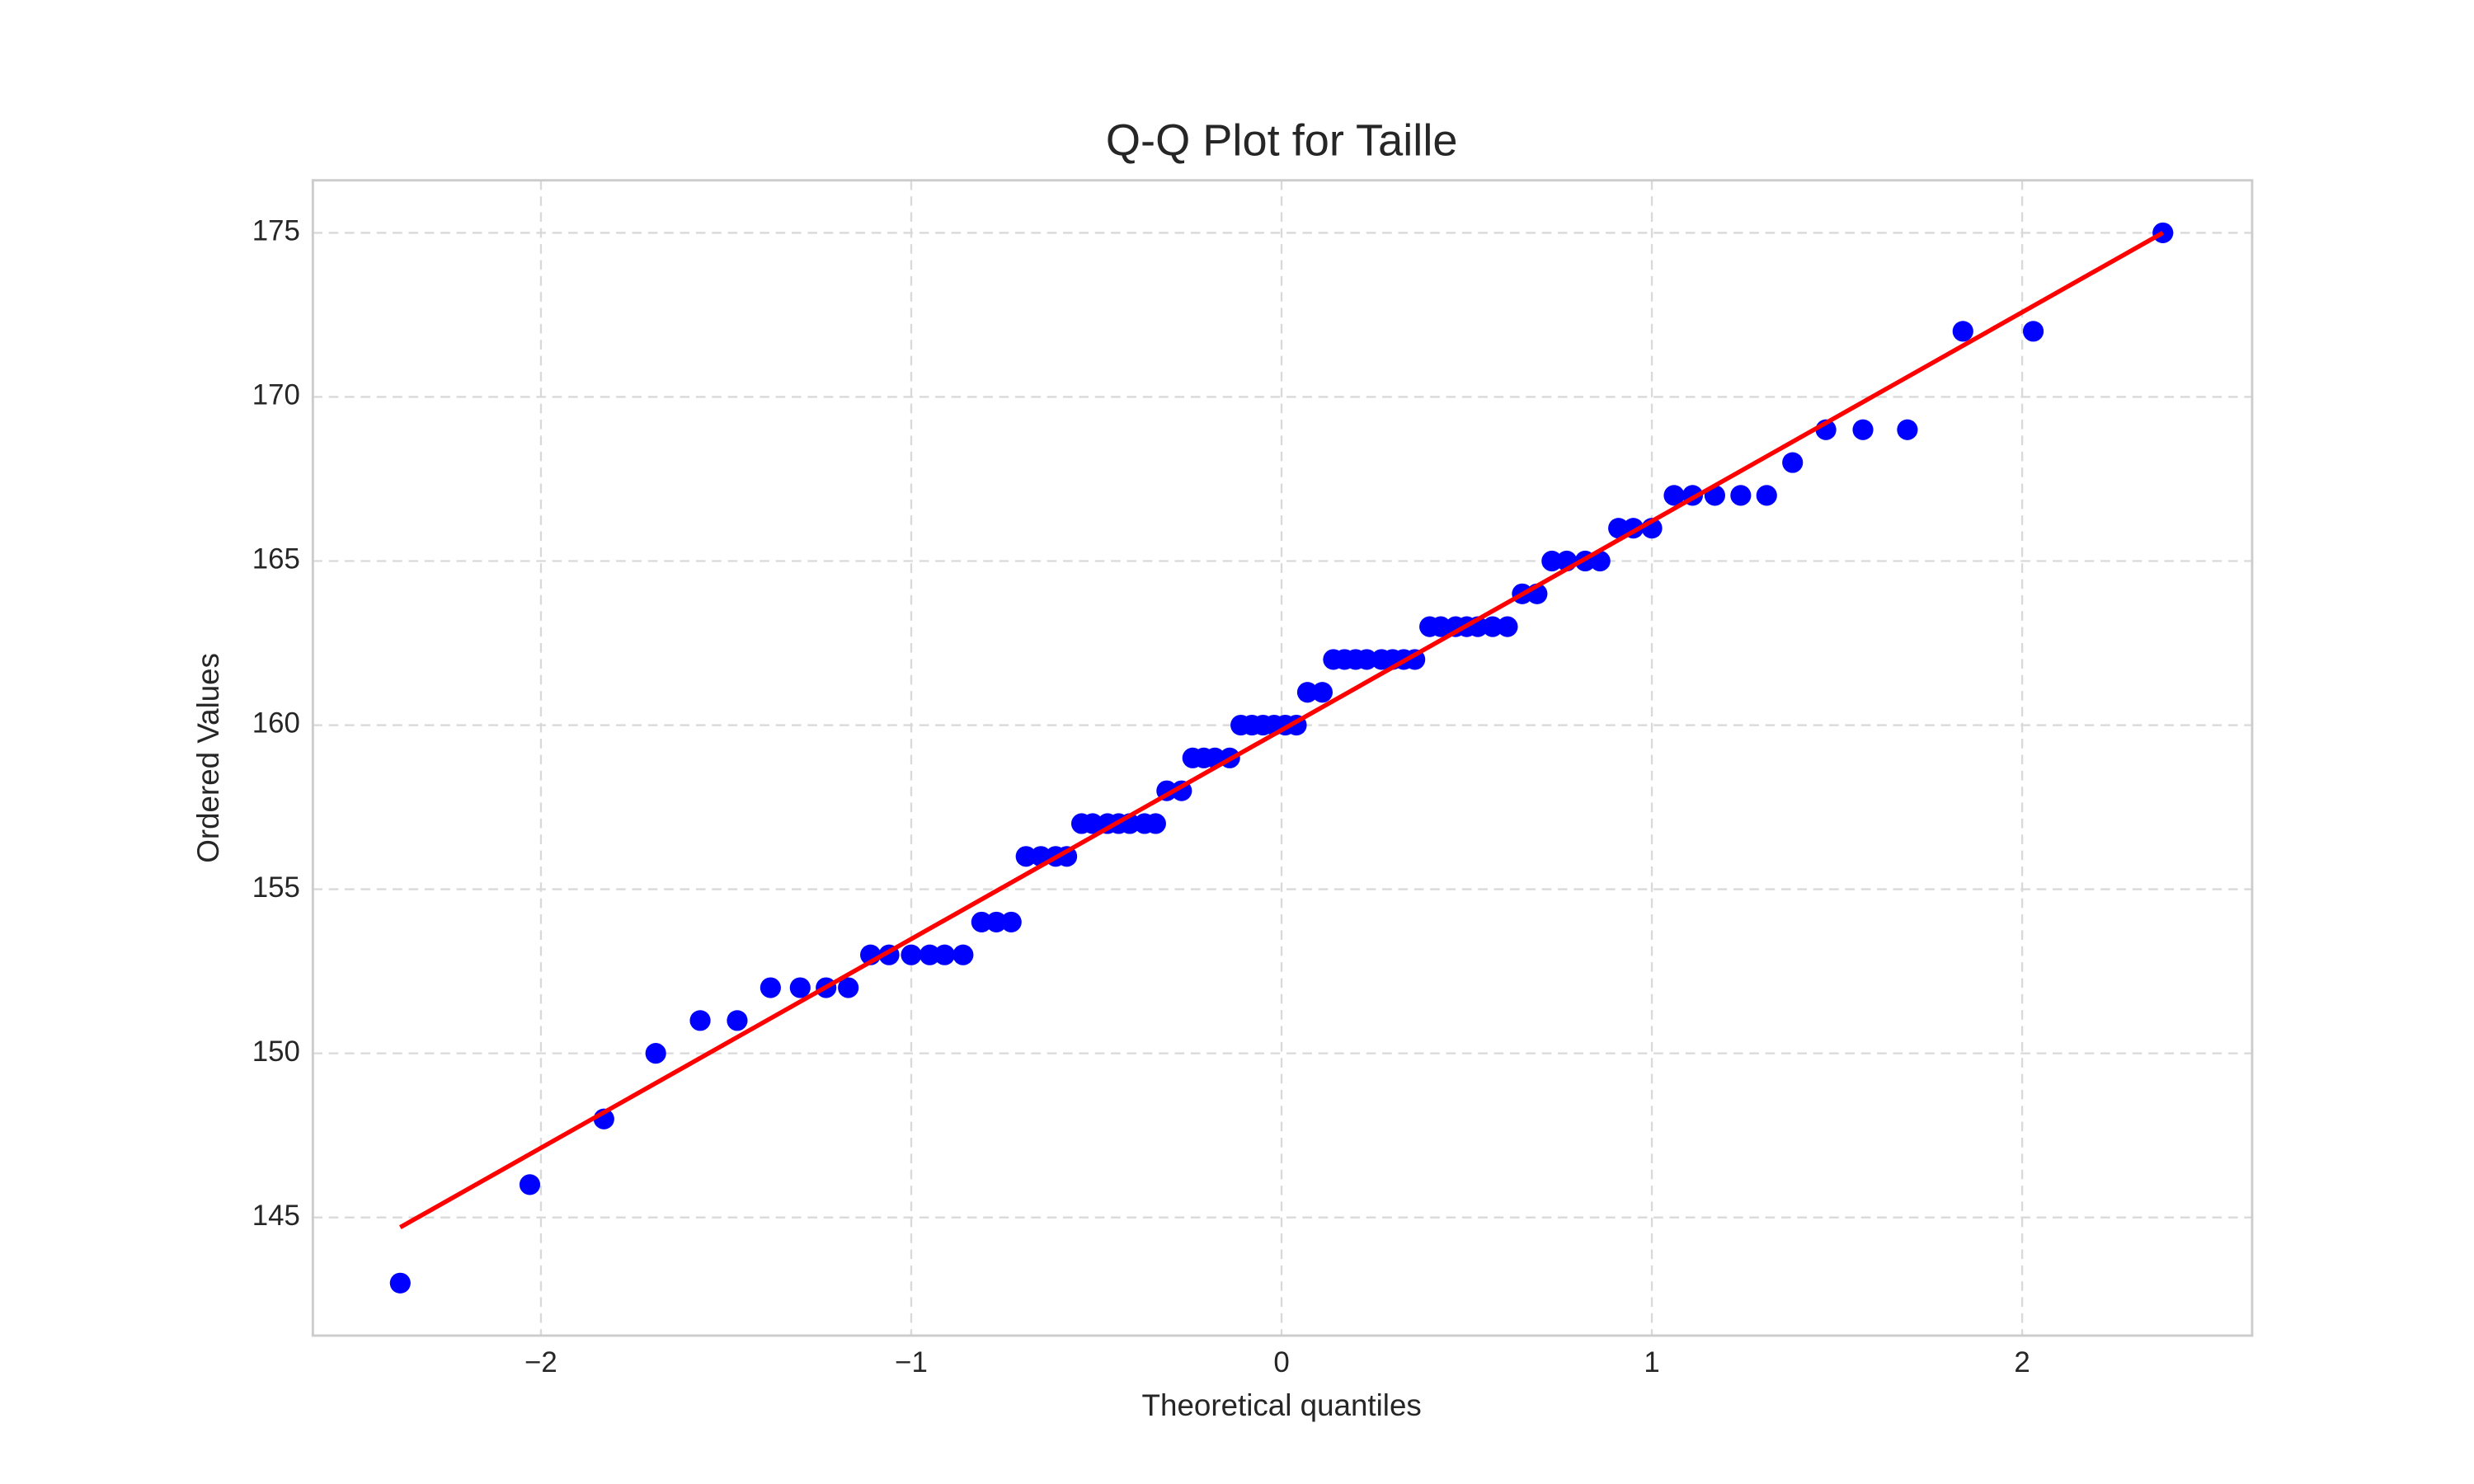 The height and width of the screenshot is (1484, 2474). What do you see at coordinates (911, 1362) in the screenshot?
I see `x-tick-label: −1` at bounding box center [911, 1362].